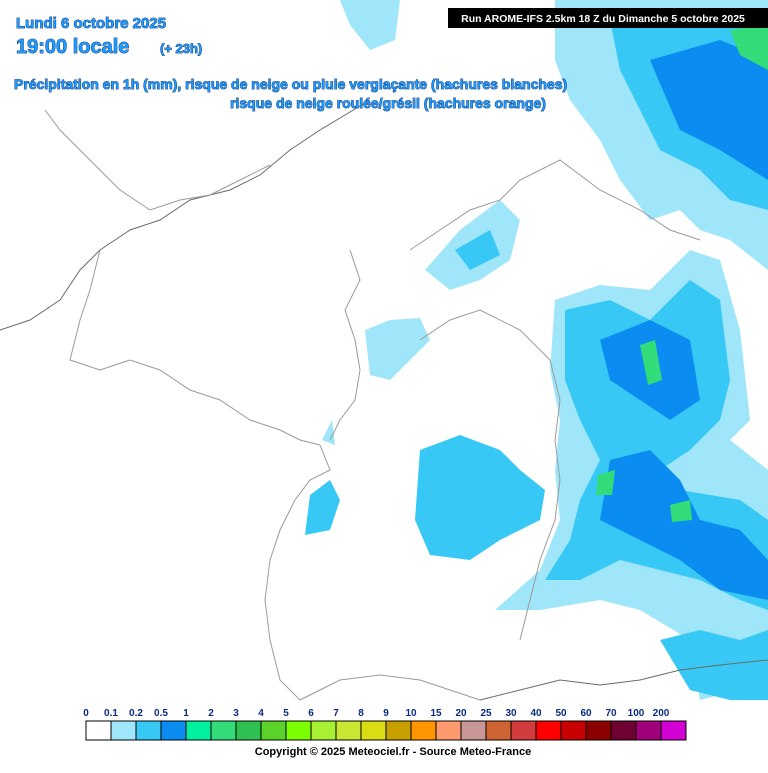 The width and height of the screenshot is (768, 773). I want to click on legend-label: 60, so click(586, 713).